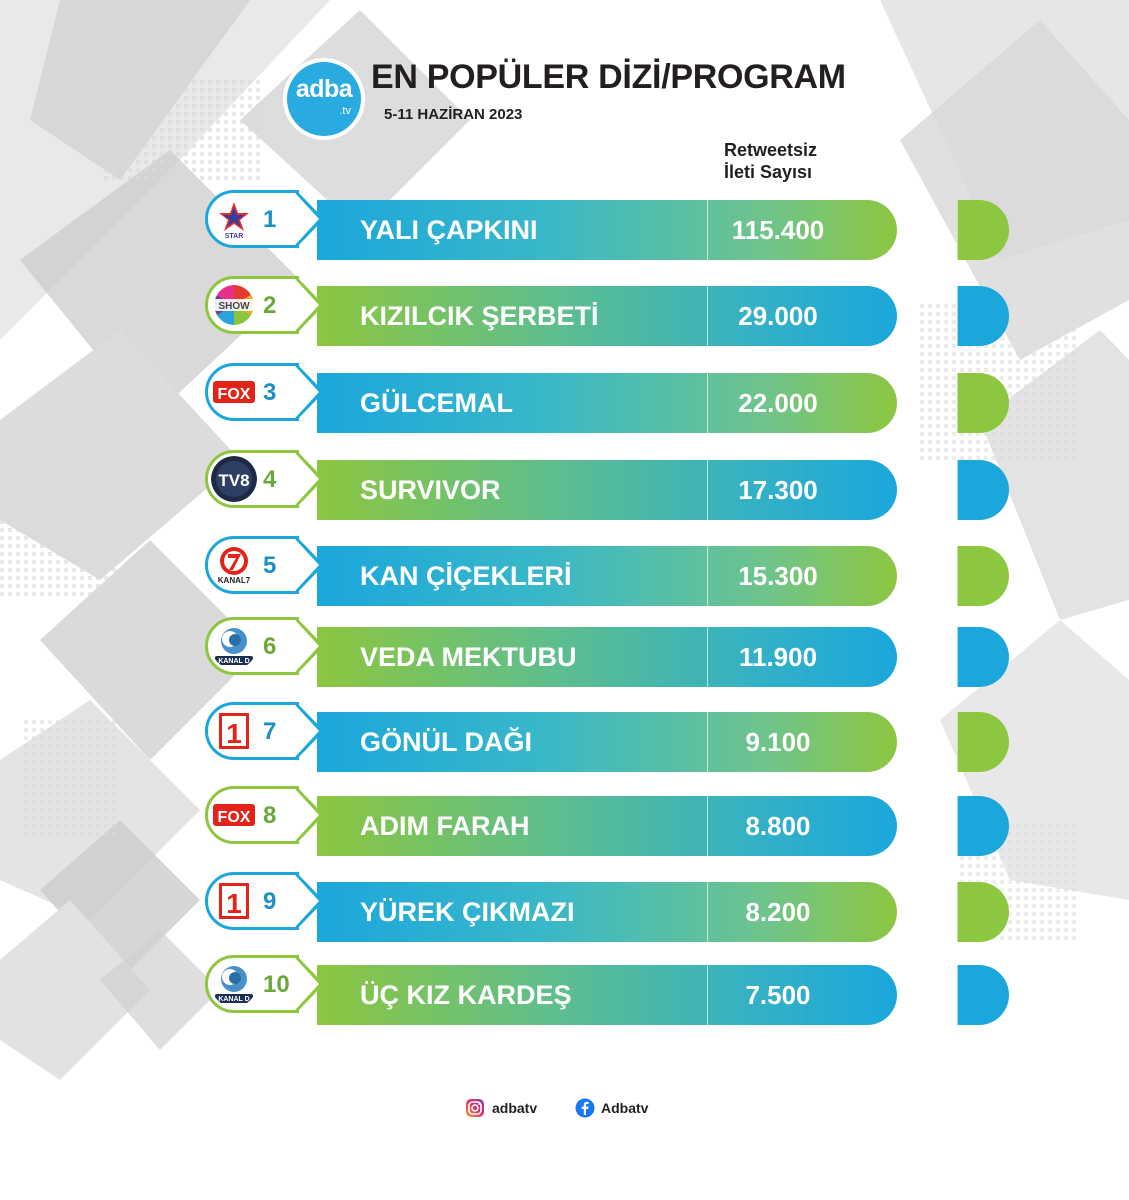  I want to click on tv8-logo: TV8, so click(234, 479).